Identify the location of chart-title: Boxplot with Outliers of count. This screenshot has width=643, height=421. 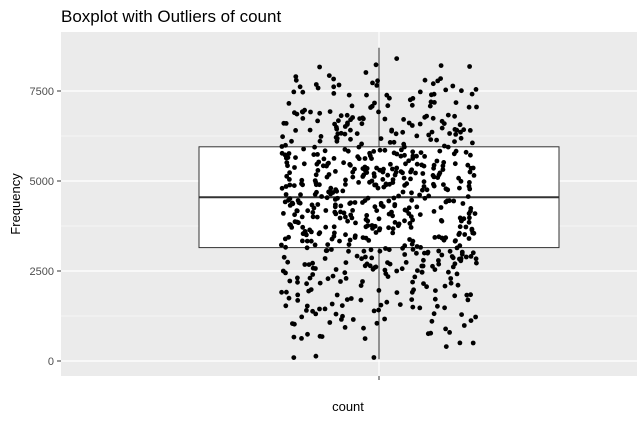
(171, 16).